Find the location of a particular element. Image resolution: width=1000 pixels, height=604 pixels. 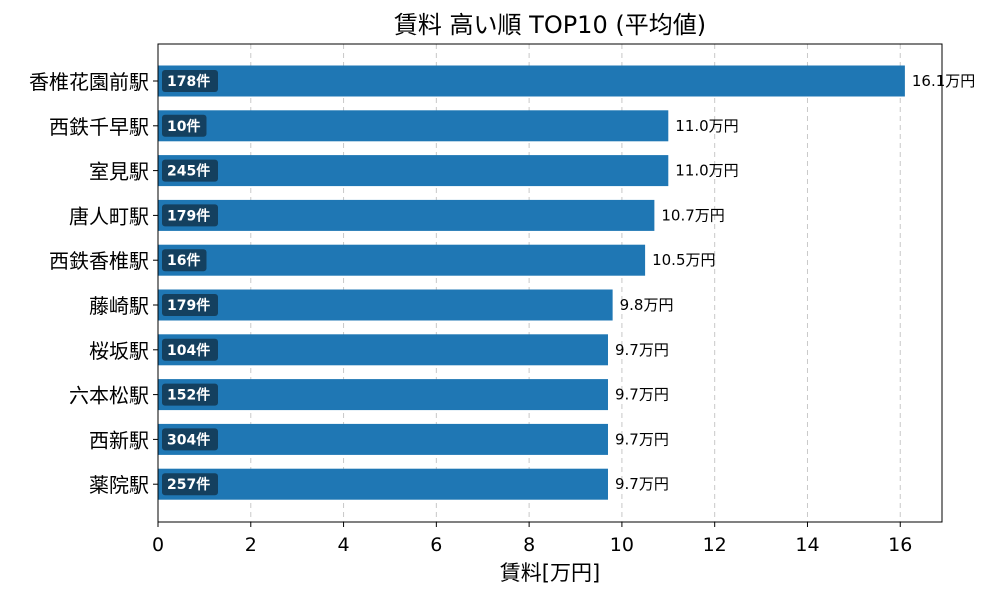

count-label: 152件 is located at coordinates (188, 395).